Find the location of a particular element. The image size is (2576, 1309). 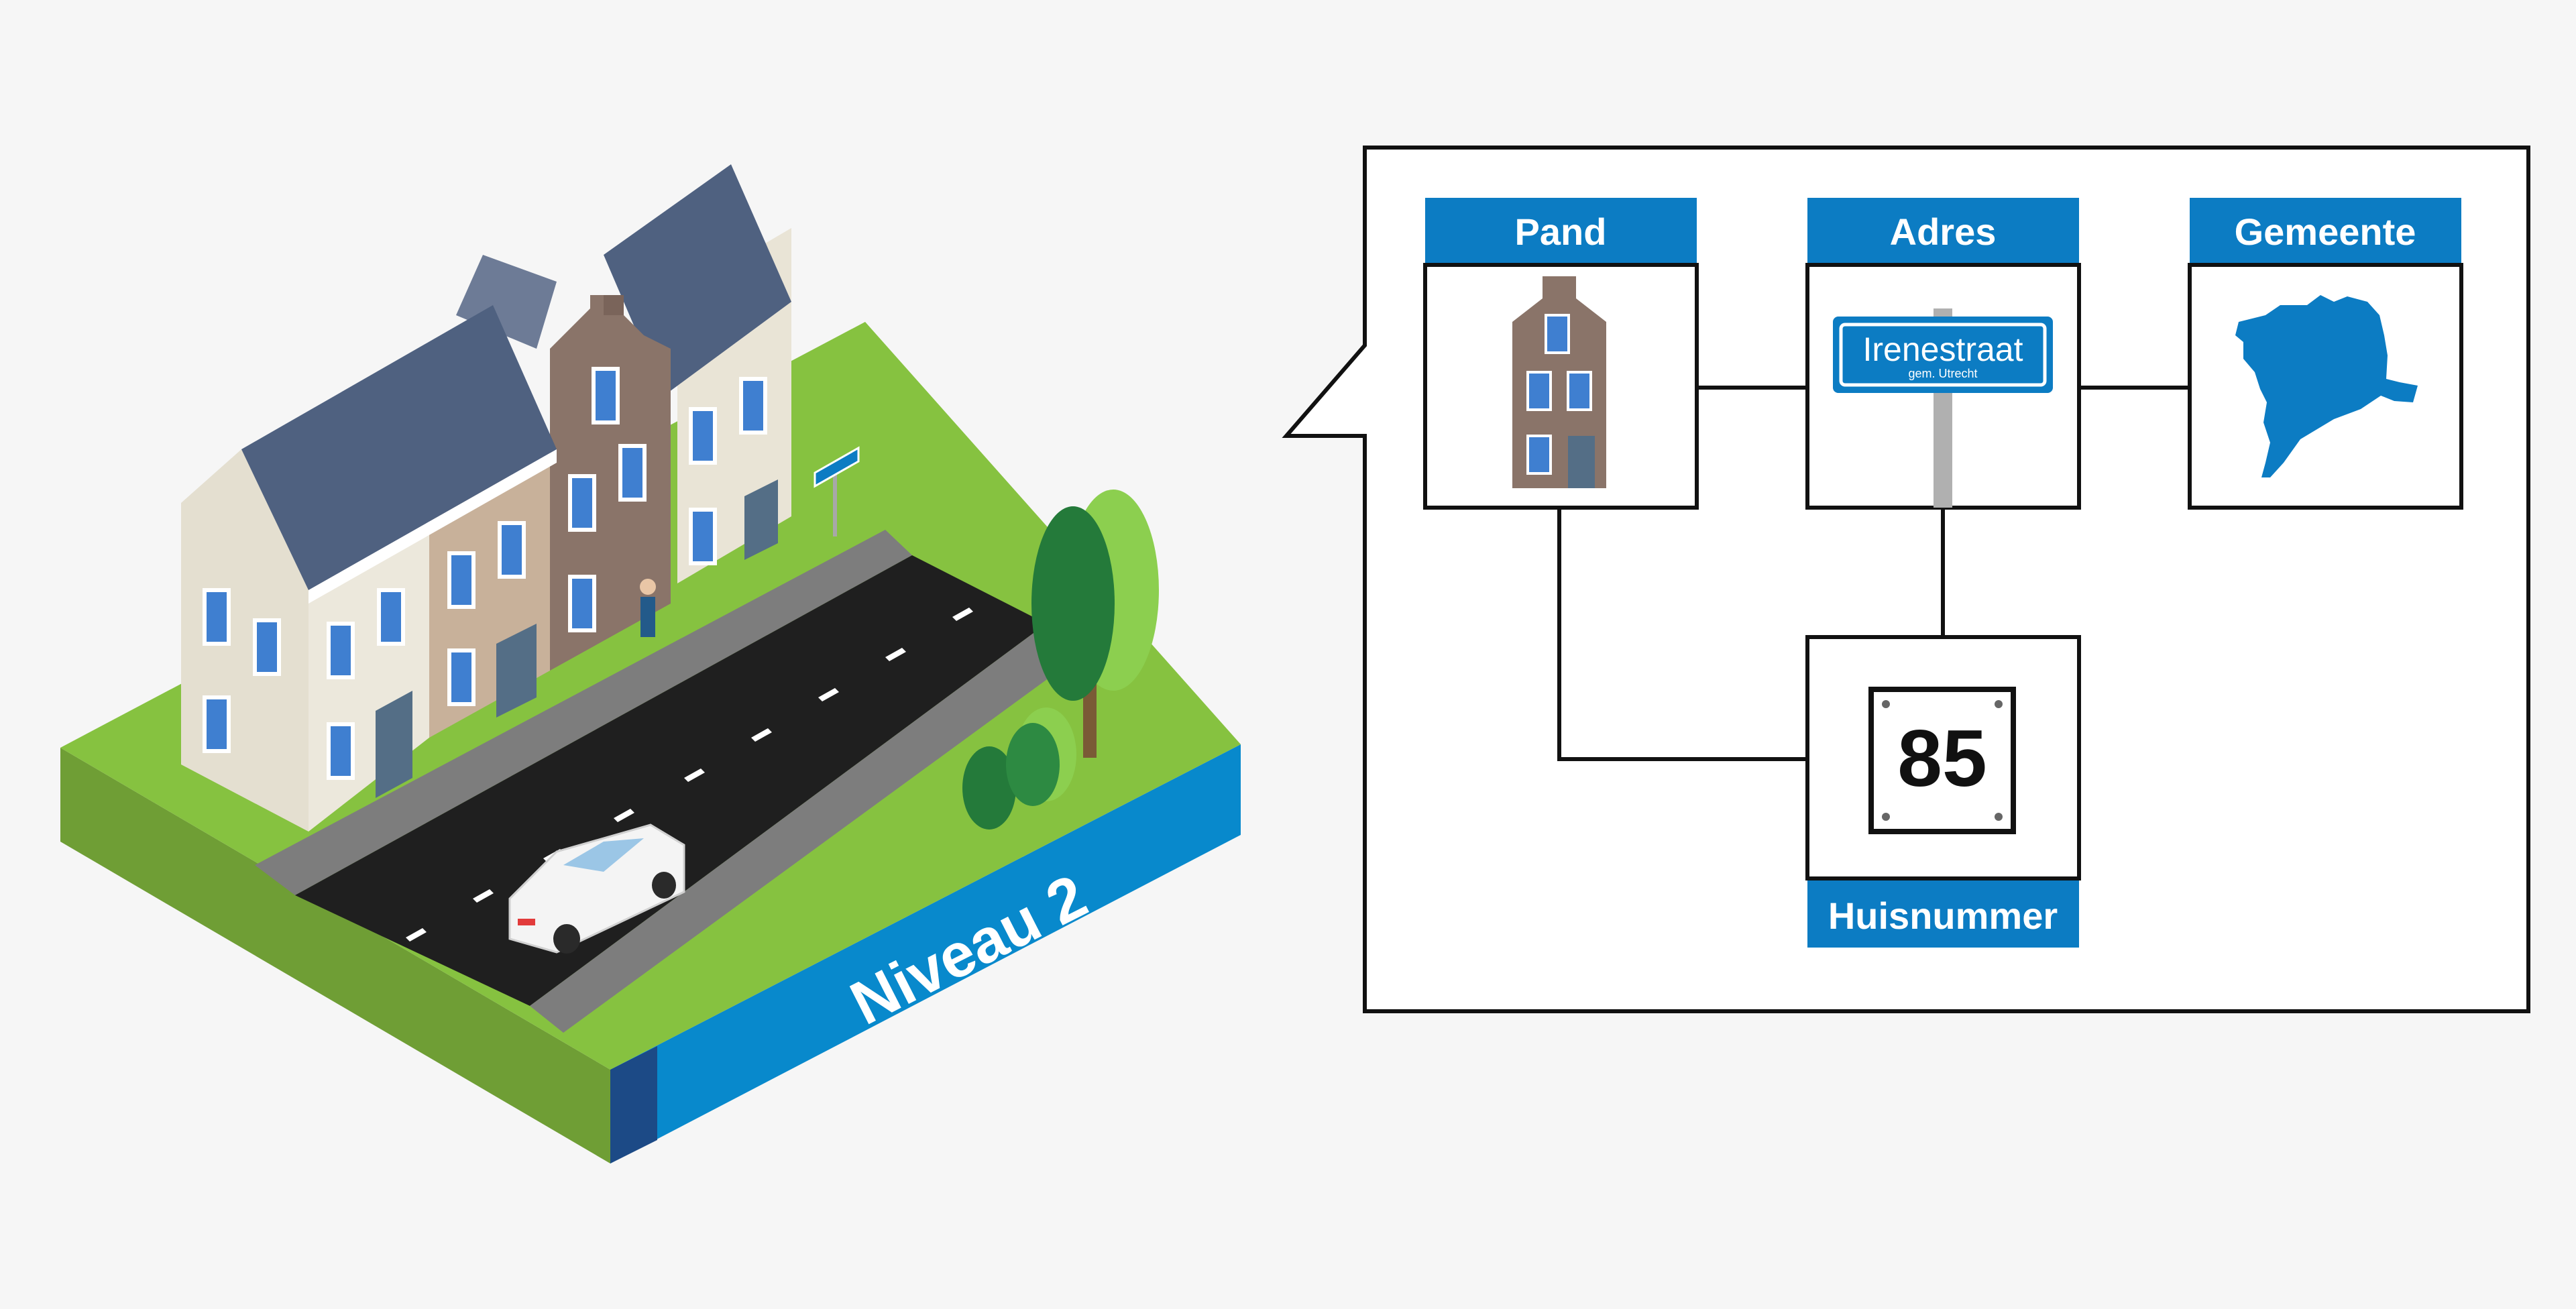

node-adres: Adres Irenestraat gem. Utrecht is located at coordinates (1943, 354).